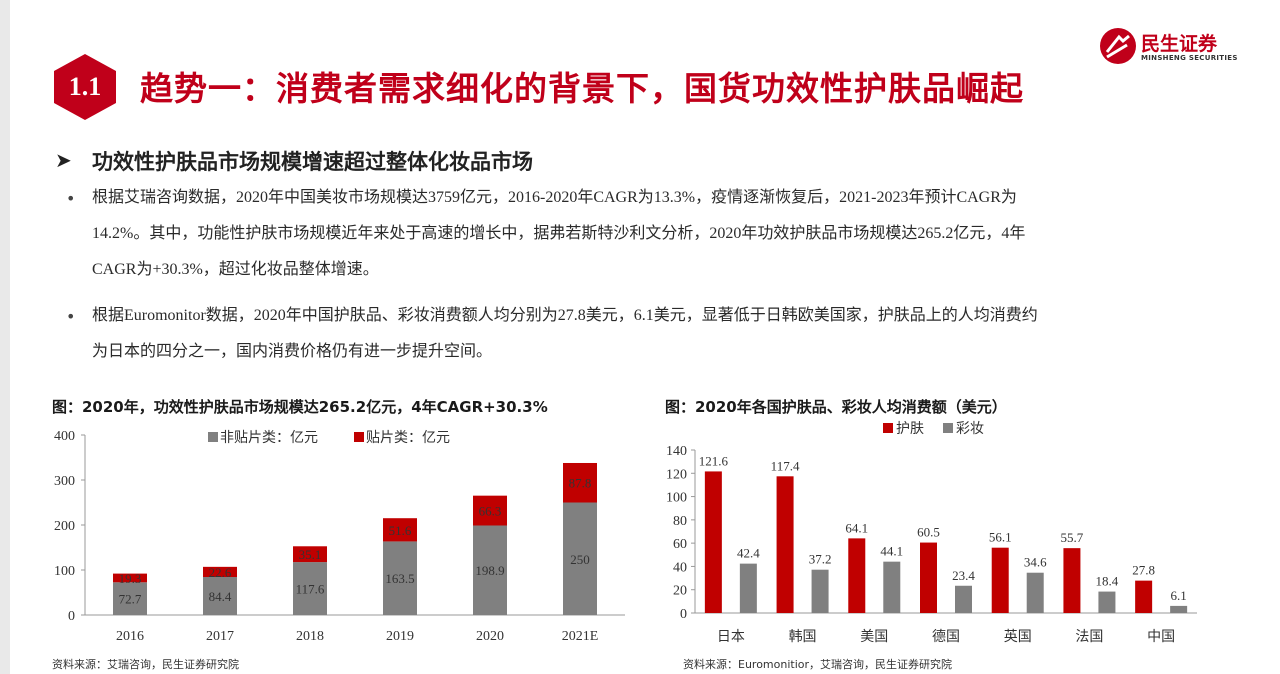 The height and width of the screenshot is (674, 1280). What do you see at coordinates (803, 637) in the screenshot?
I see `x-tick-label: 韩国` at bounding box center [803, 637].